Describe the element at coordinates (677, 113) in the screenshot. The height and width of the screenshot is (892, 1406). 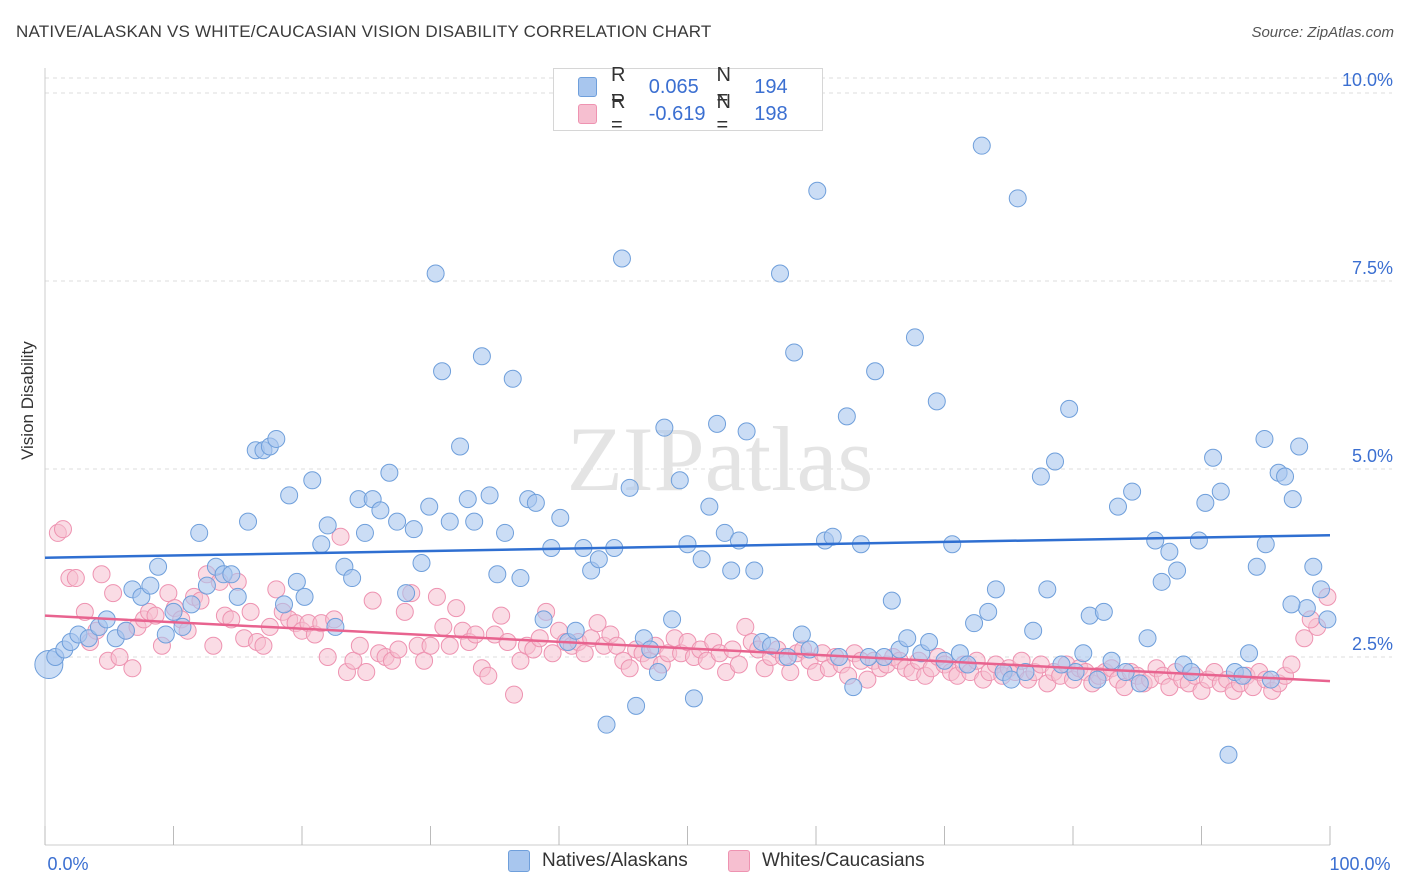
I see `r-value: -0.619` at that location.